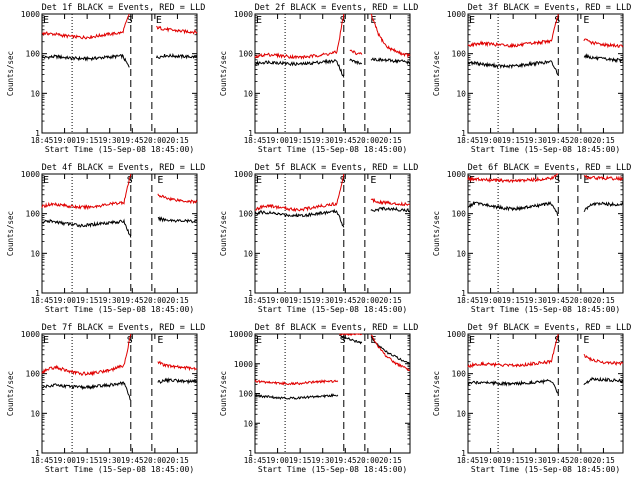 The width and height of the screenshot is (640, 480). What do you see at coordinates (124, 328) in the screenshot?
I see `panel-title: Det 7f BLACK = Events, RED = LLD` at bounding box center [124, 328].